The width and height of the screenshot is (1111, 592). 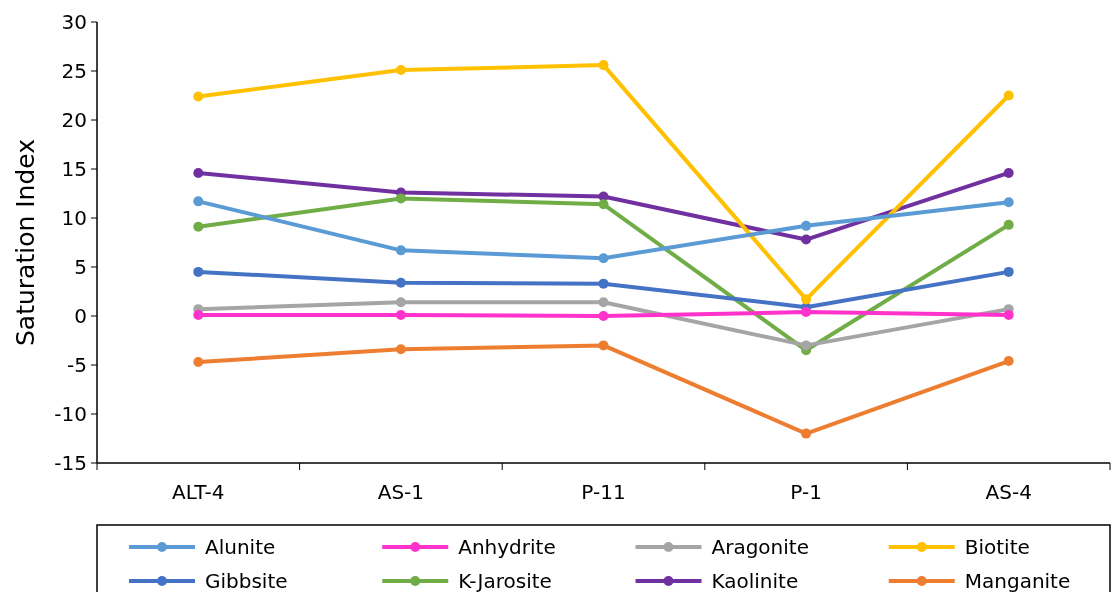 What do you see at coordinates (70, 414) in the screenshot?
I see `y-tick-label: -10` at bounding box center [70, 414].